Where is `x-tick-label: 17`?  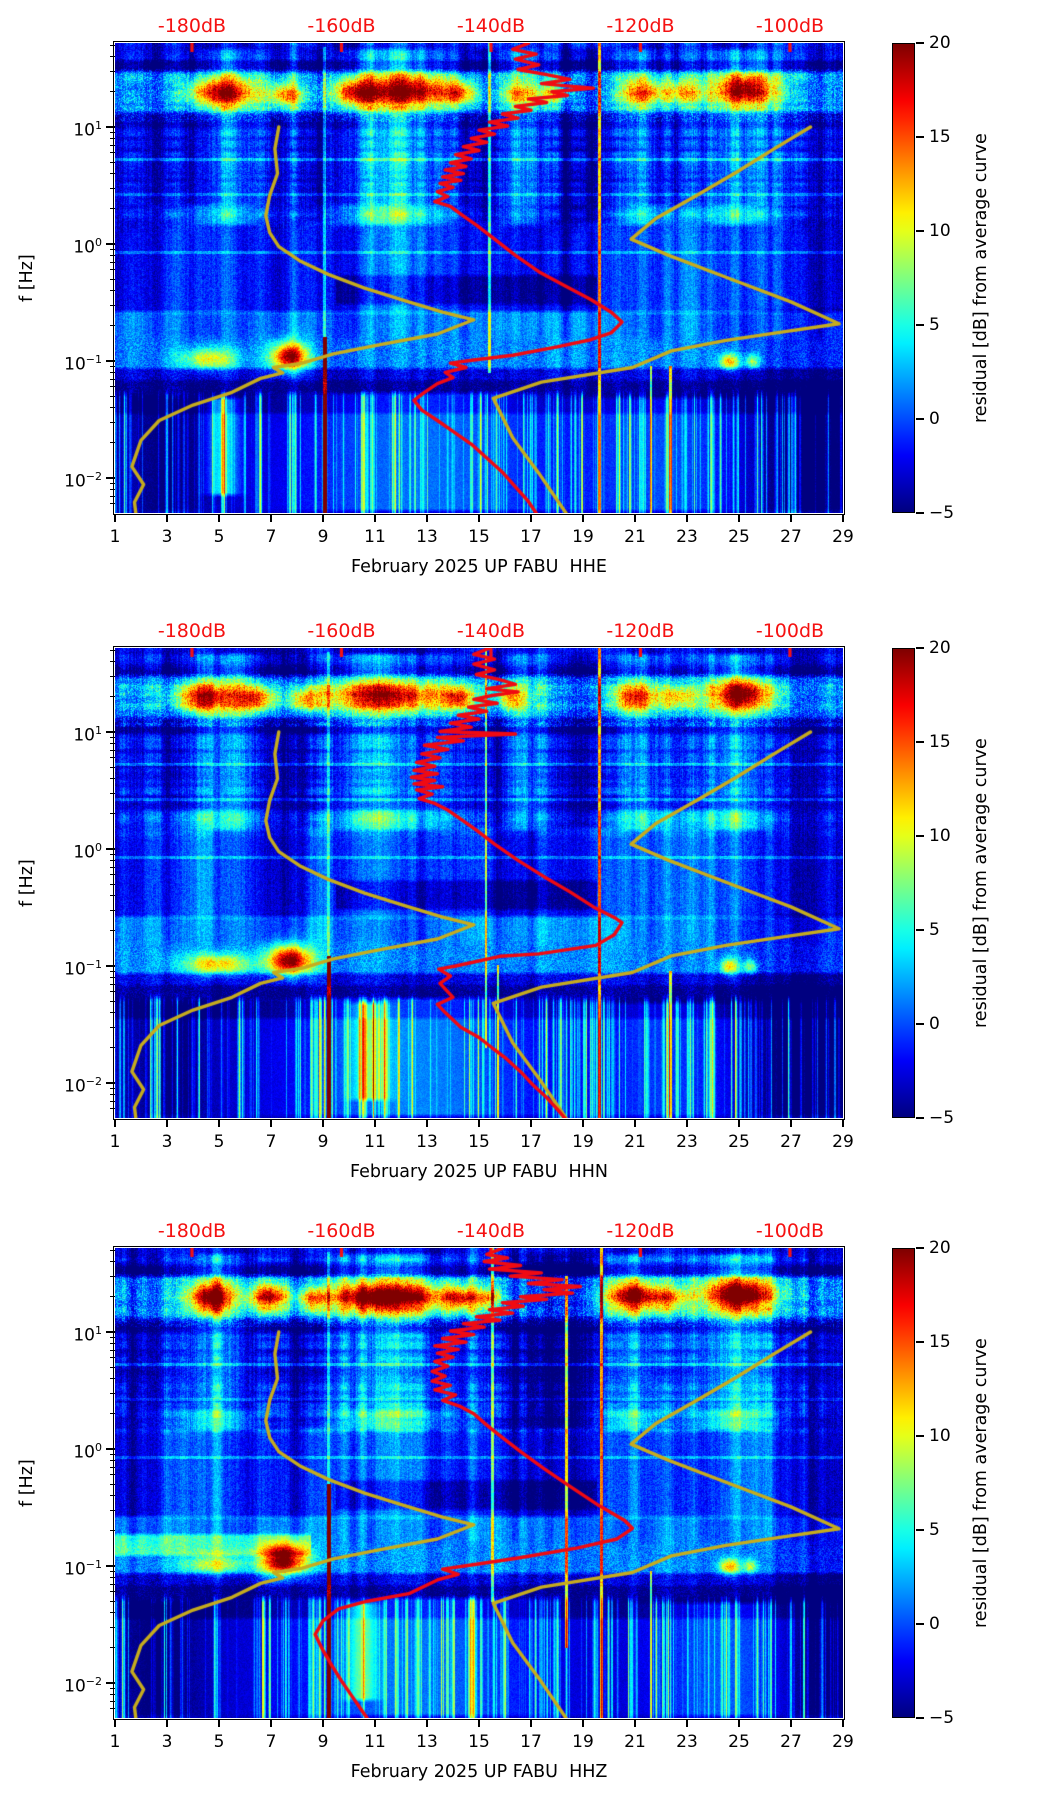
x-tick-label: 17 is located at coordinates (531, 1742).